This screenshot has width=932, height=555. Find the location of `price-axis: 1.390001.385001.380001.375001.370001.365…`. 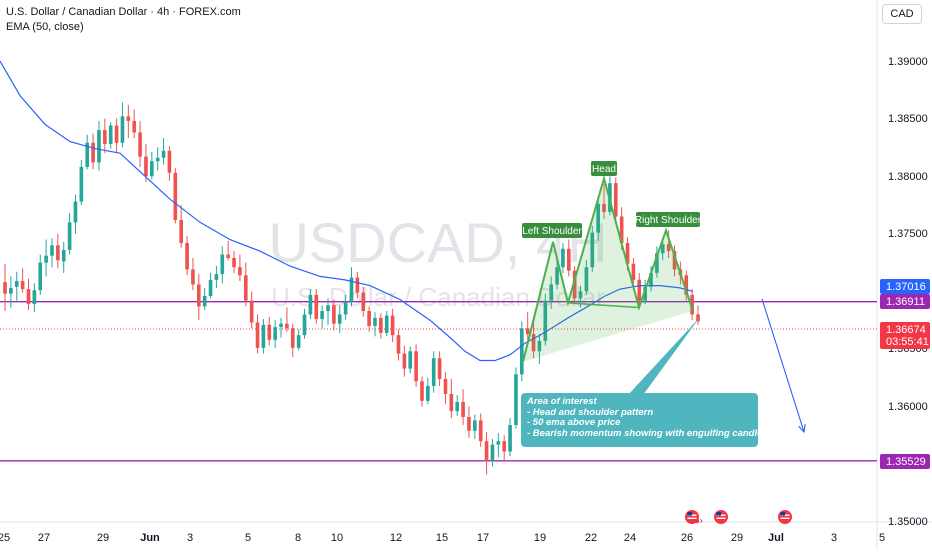

price-axis: 1.390001.385001.380001.375001.370001.365… is located at coordinates (905, 292).